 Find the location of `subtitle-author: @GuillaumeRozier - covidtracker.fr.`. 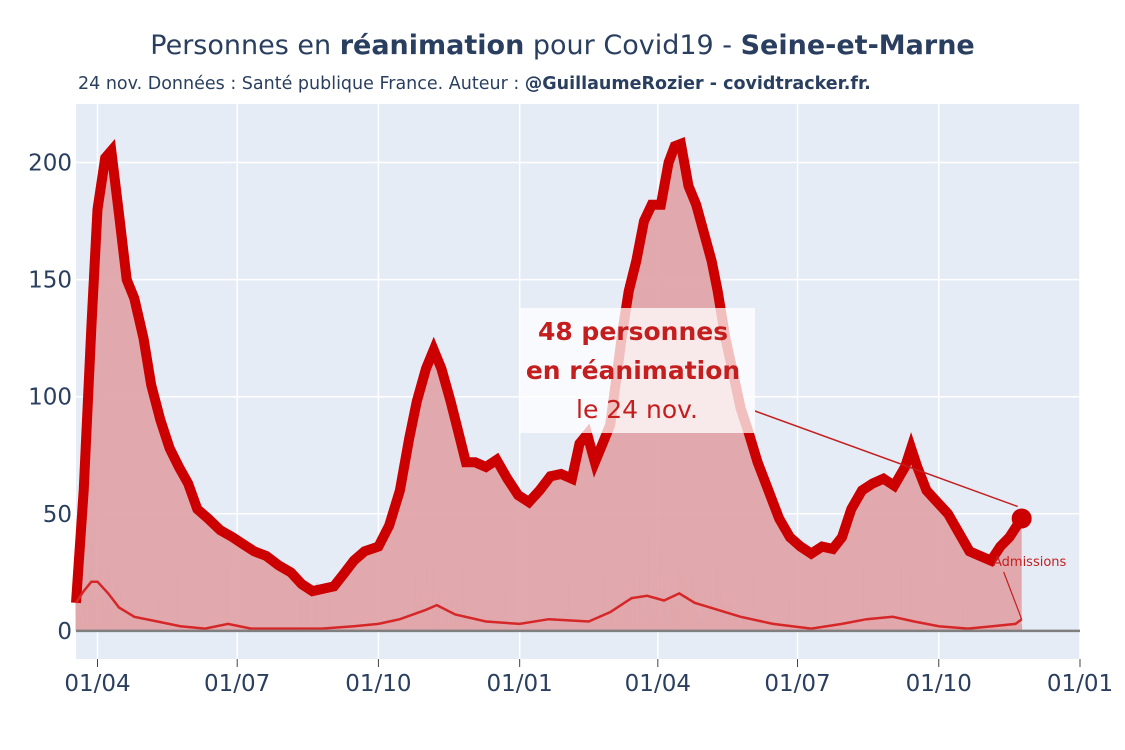

subtitle-author: @GuillaumeRozier - covidtracker.fr. is located at coordinates (697, 84).